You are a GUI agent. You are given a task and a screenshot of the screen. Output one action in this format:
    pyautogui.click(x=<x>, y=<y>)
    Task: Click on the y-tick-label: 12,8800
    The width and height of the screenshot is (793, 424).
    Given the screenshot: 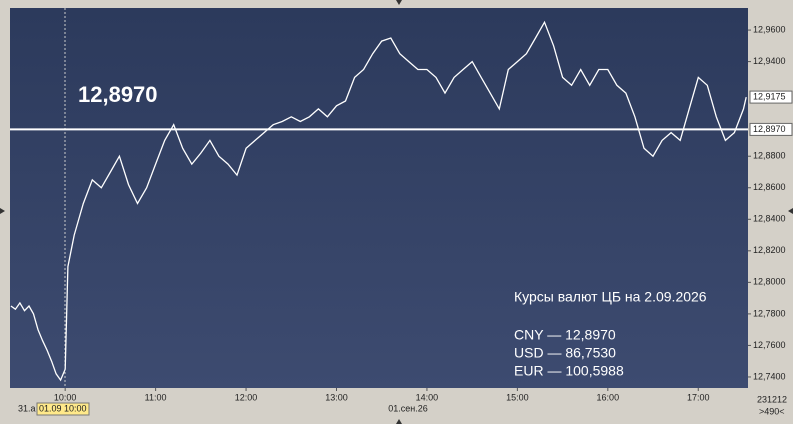 What is the action you would take?
    pyautogui.click(x=769, y=156)
    